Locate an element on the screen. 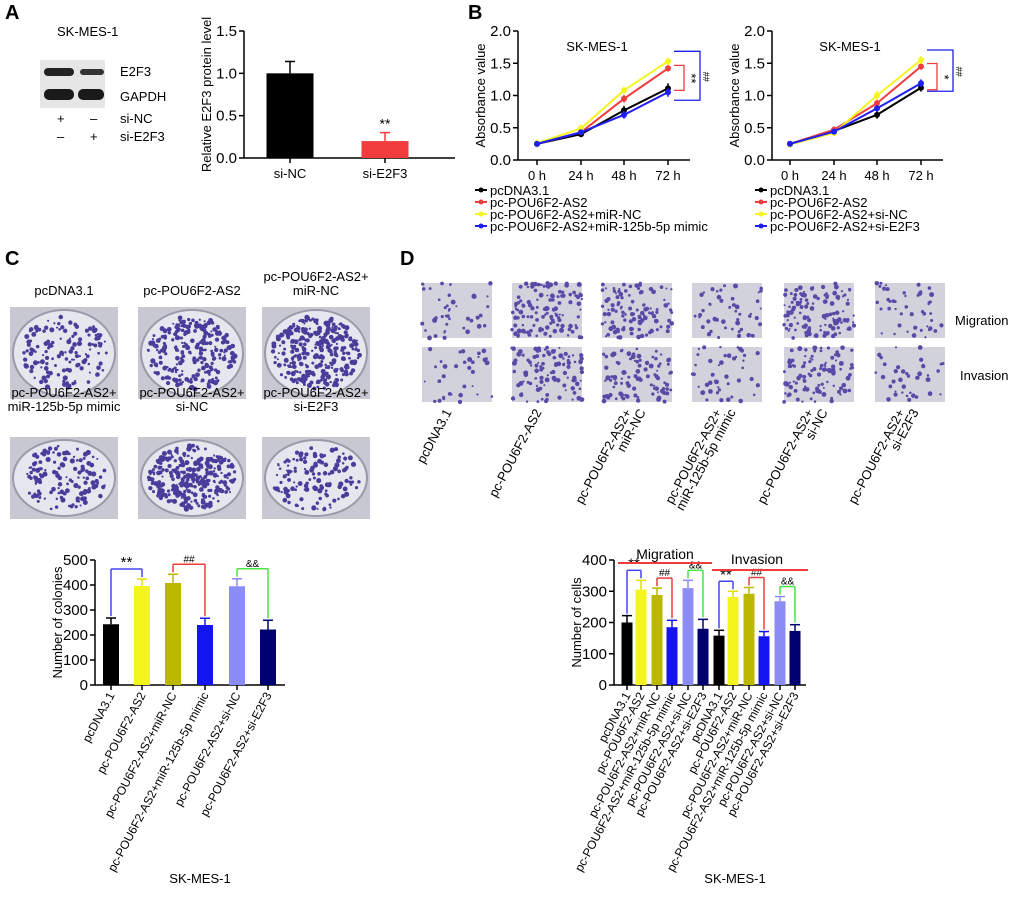 The width and height of the screenshot is (1020, 918). significance-label: ## is located at coordinates (959, 72).